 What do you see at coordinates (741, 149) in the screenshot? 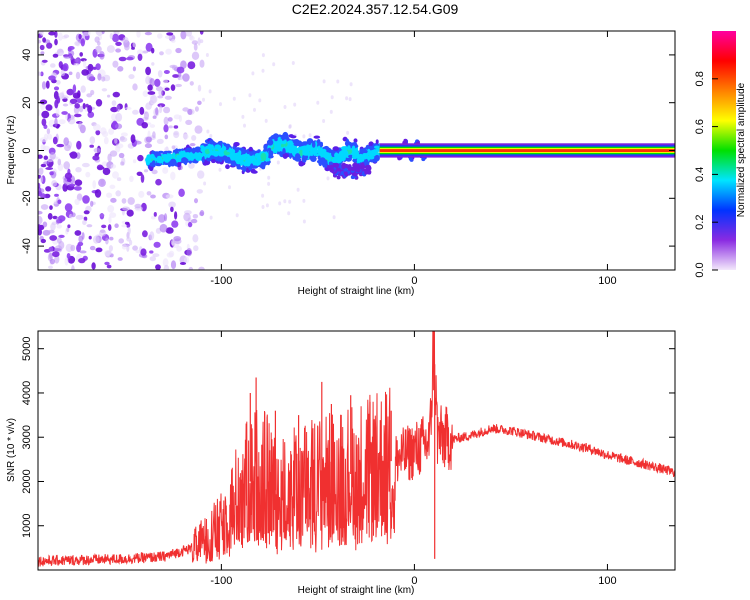
I see `colorbar-label: Normalized spectral amplitude` at bounding box center [741, 149].